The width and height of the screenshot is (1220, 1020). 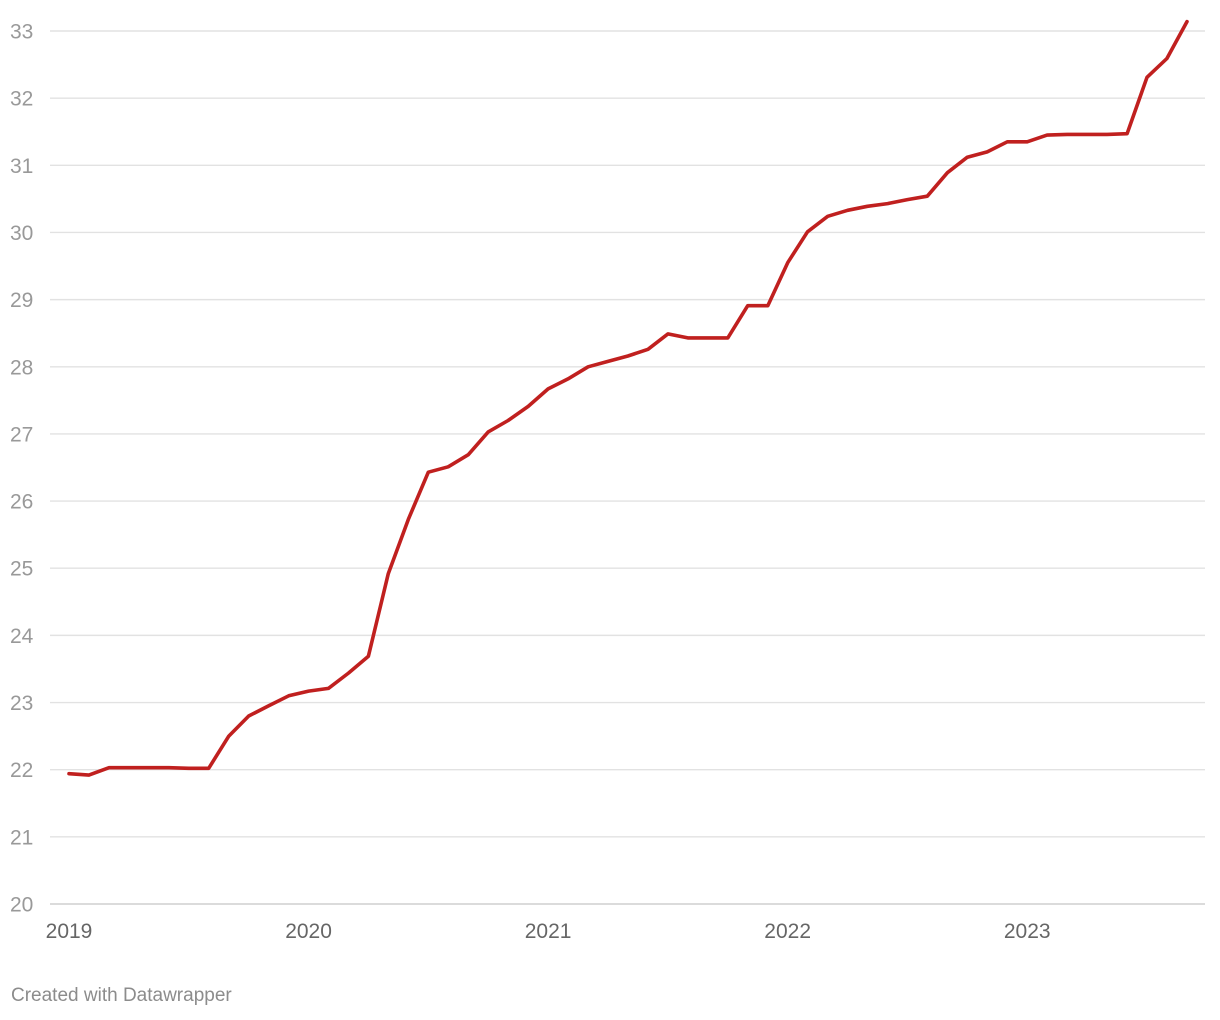 What do you see at coordinates (22, 469) in the screenshot?
I see `y-axis: 20 21 22 23 24 25 26 27 28 29 30 31 32 33` at bounding box center [22, 469].